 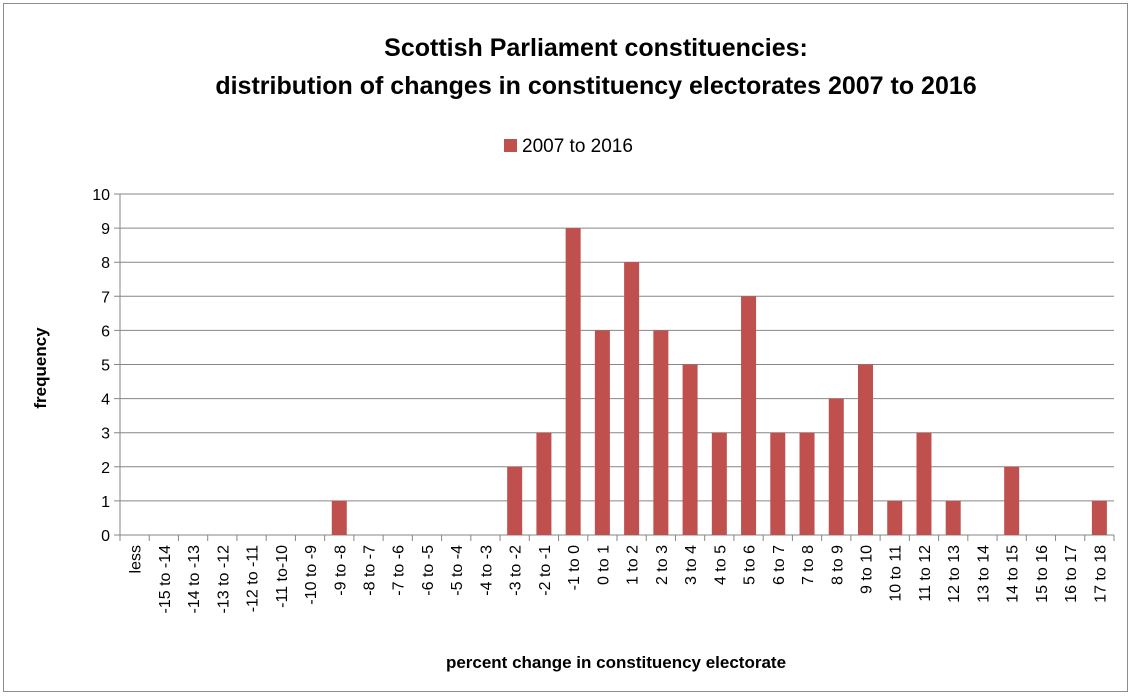 I want to click on x-tick-label: -11 to-10, so click(x=282, y=576).